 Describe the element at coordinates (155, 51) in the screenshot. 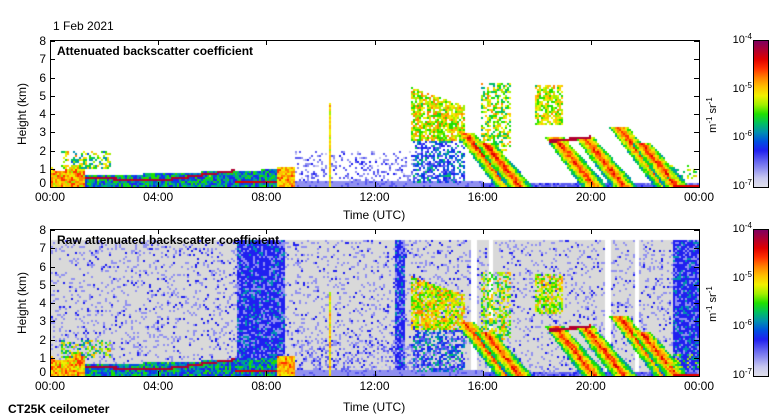

I see `panel-title: Attenuated backscatter coefficient` at that location.